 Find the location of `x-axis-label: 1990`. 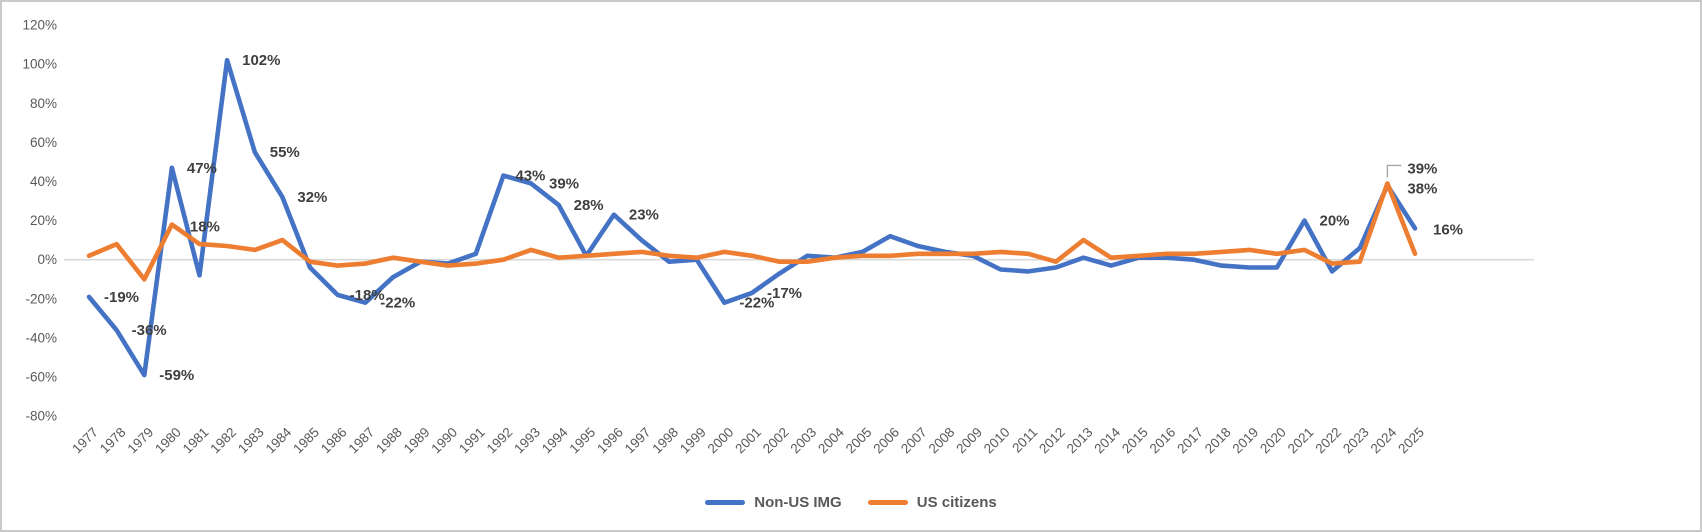

x-axis-label: 1990 is located at coordinates (444, 441).